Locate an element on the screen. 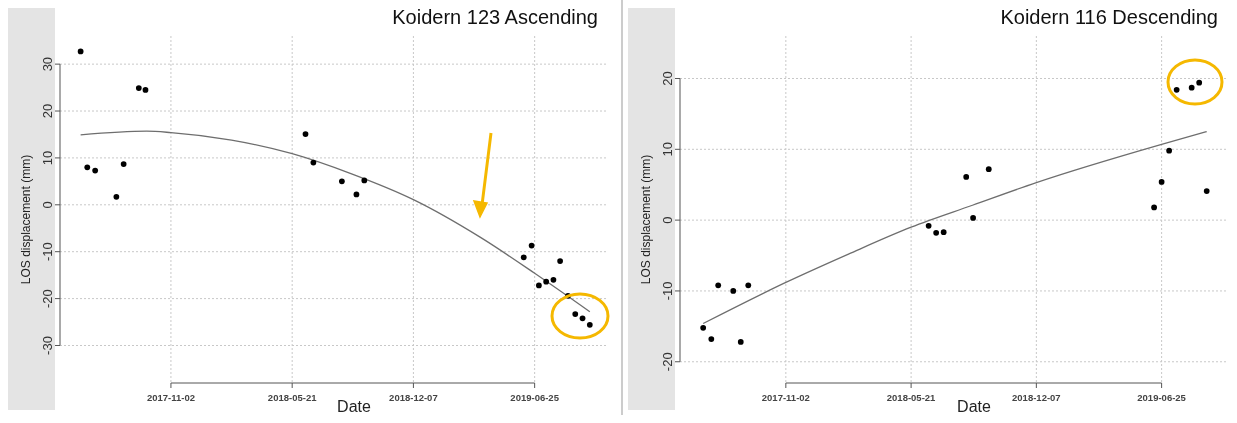 Image resolution: width=1237 pixels, height=423 pixels. chart-title: Koidern 116 Descending is located at coordinates (1109, 17).